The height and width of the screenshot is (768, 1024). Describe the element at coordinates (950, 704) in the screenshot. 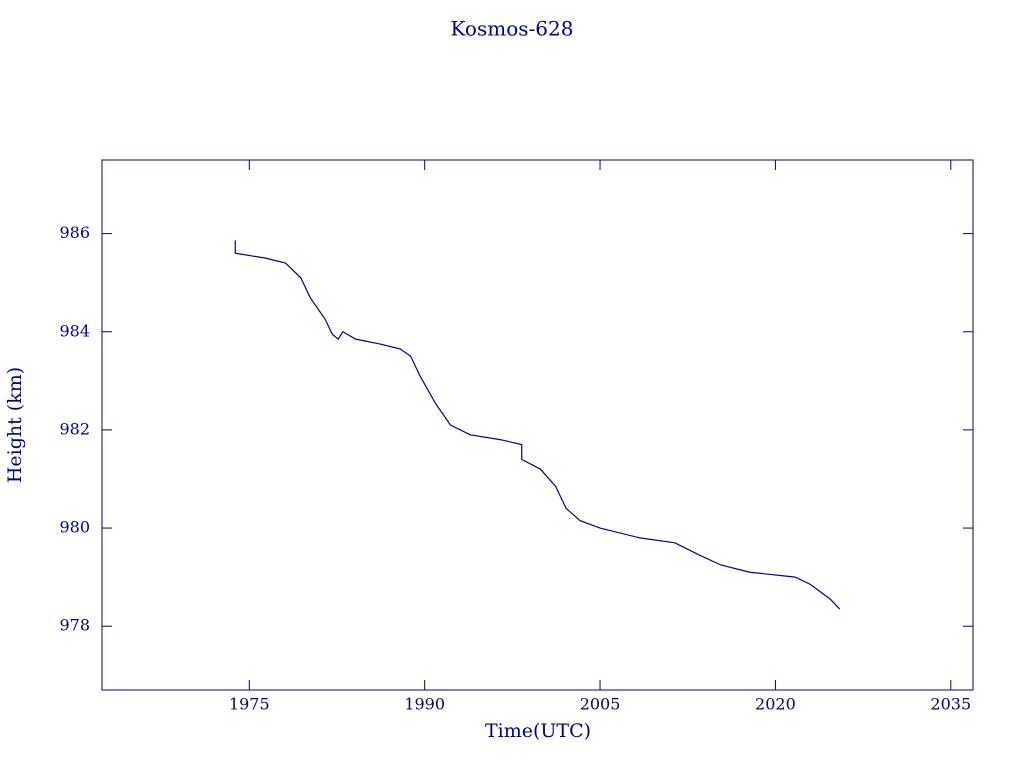

I see `x-tick-label: 2035` at that location.